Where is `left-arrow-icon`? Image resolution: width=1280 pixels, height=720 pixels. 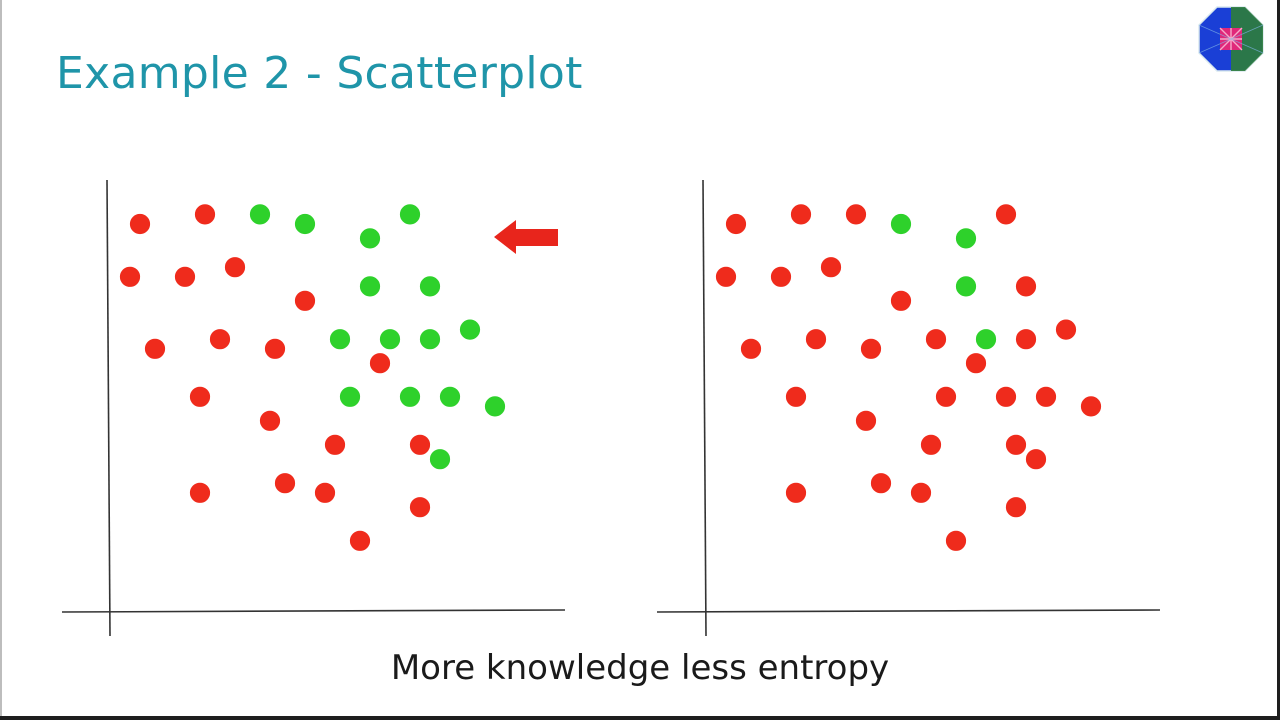
left-arrow-icon is located at coordinates (526, 237).